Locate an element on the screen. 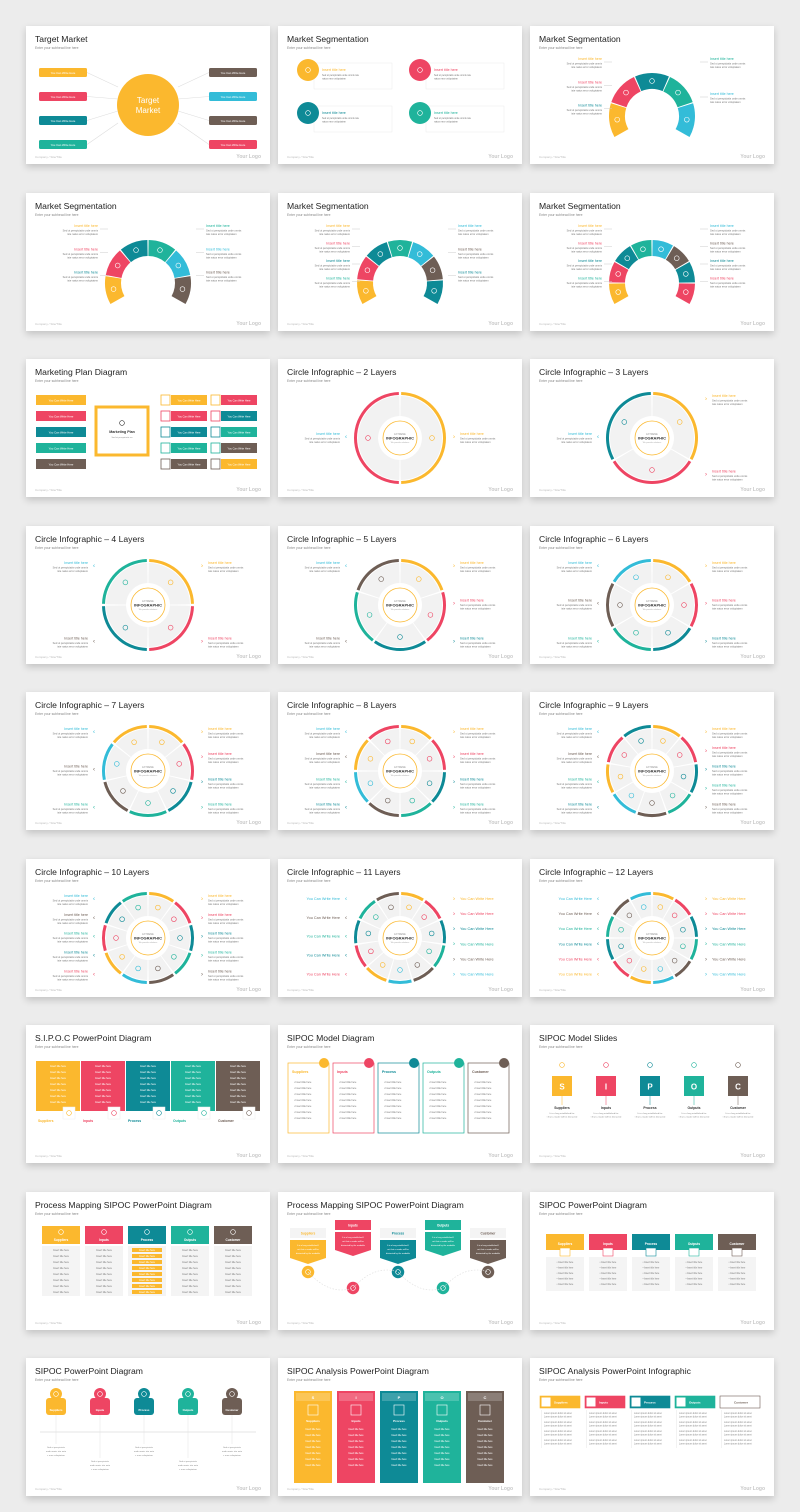 The width and height of the screenshot is (800, 1512). plan-right-box is located at coordinates (189, 448).